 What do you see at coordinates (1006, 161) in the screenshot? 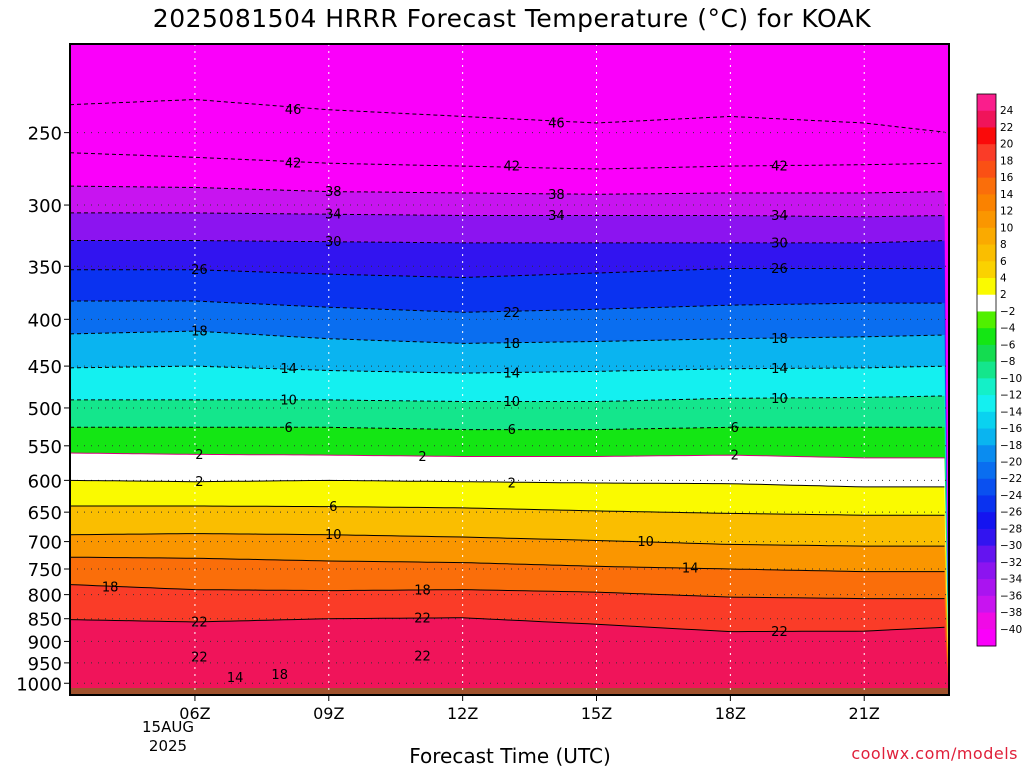
I see `colorbar-tick-label: 18` at bounding box center [1006, 161].